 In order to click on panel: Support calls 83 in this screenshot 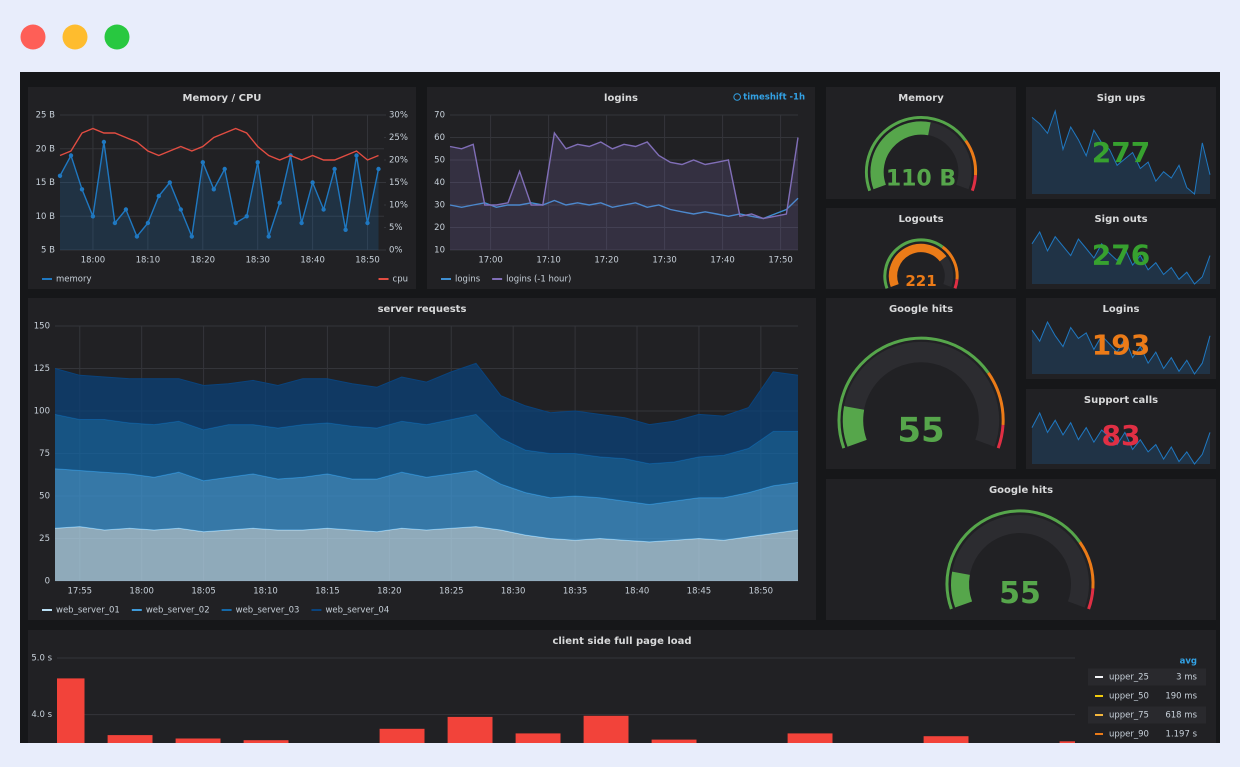, I will do `click(1121, 429)`.